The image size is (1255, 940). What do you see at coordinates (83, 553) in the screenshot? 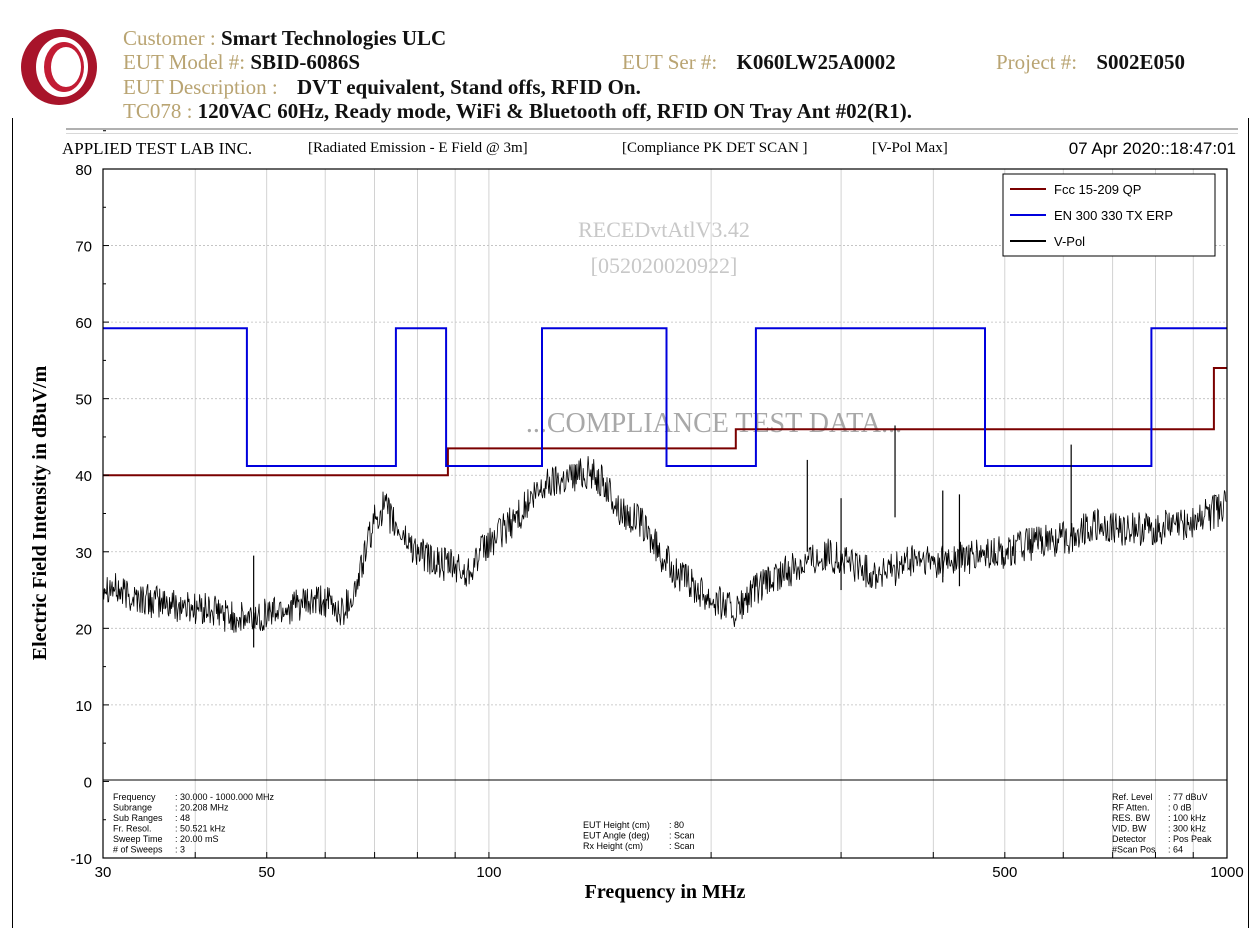
I see `y-tick-label: 30` at bounding box center [83, 553].